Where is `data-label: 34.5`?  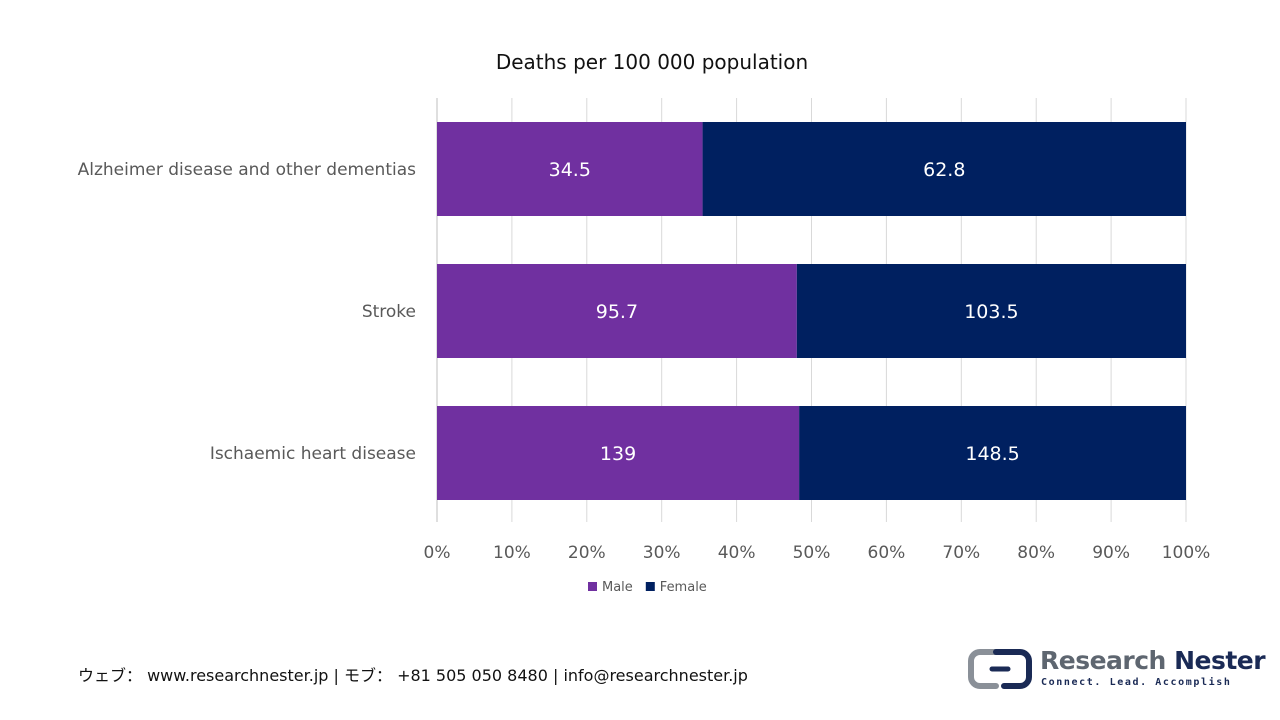
data-label: 34.5 is located at coordinates (570, 170).